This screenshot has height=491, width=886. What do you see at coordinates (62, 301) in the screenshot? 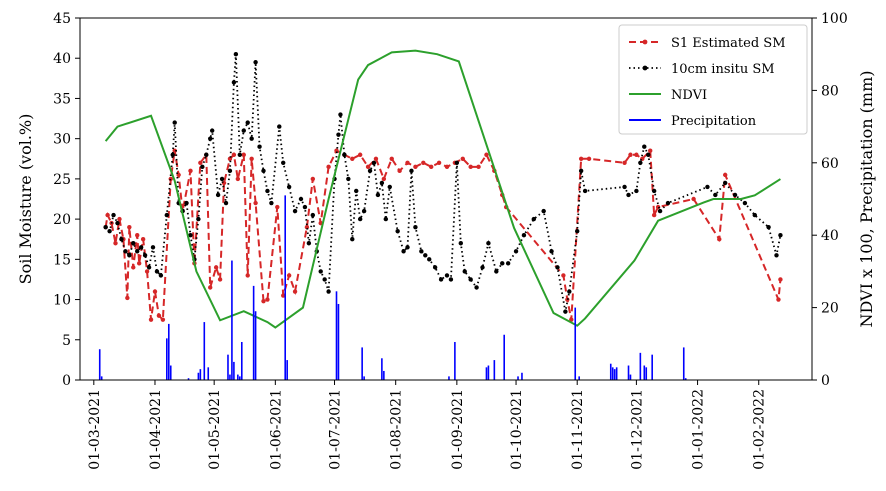
I see `y-tick-label-left: 10` at bounding box center [62, 301].